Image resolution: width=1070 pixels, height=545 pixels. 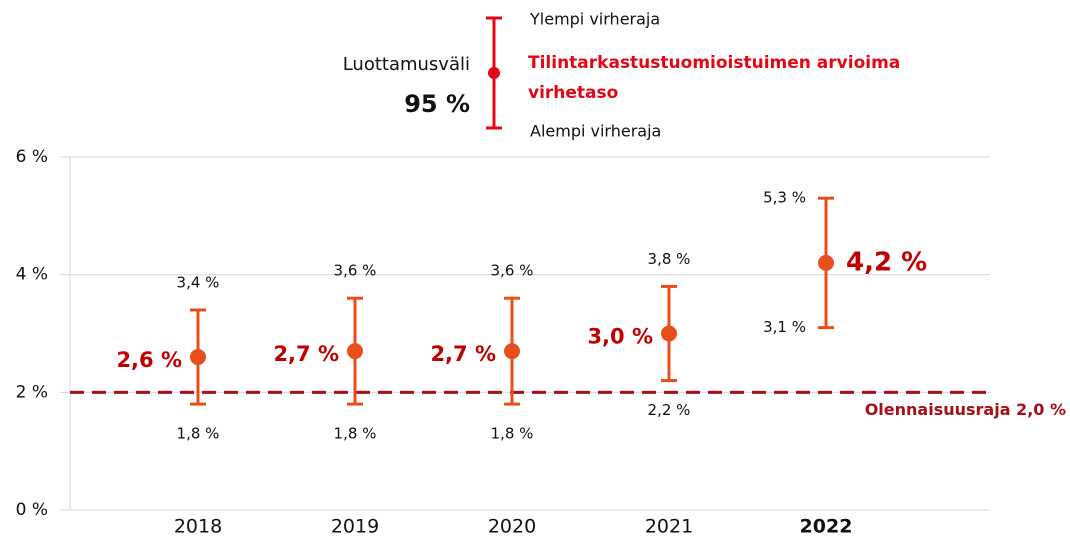 I want to click on upper-label: 3,4 %, so click(x=198, y=282).